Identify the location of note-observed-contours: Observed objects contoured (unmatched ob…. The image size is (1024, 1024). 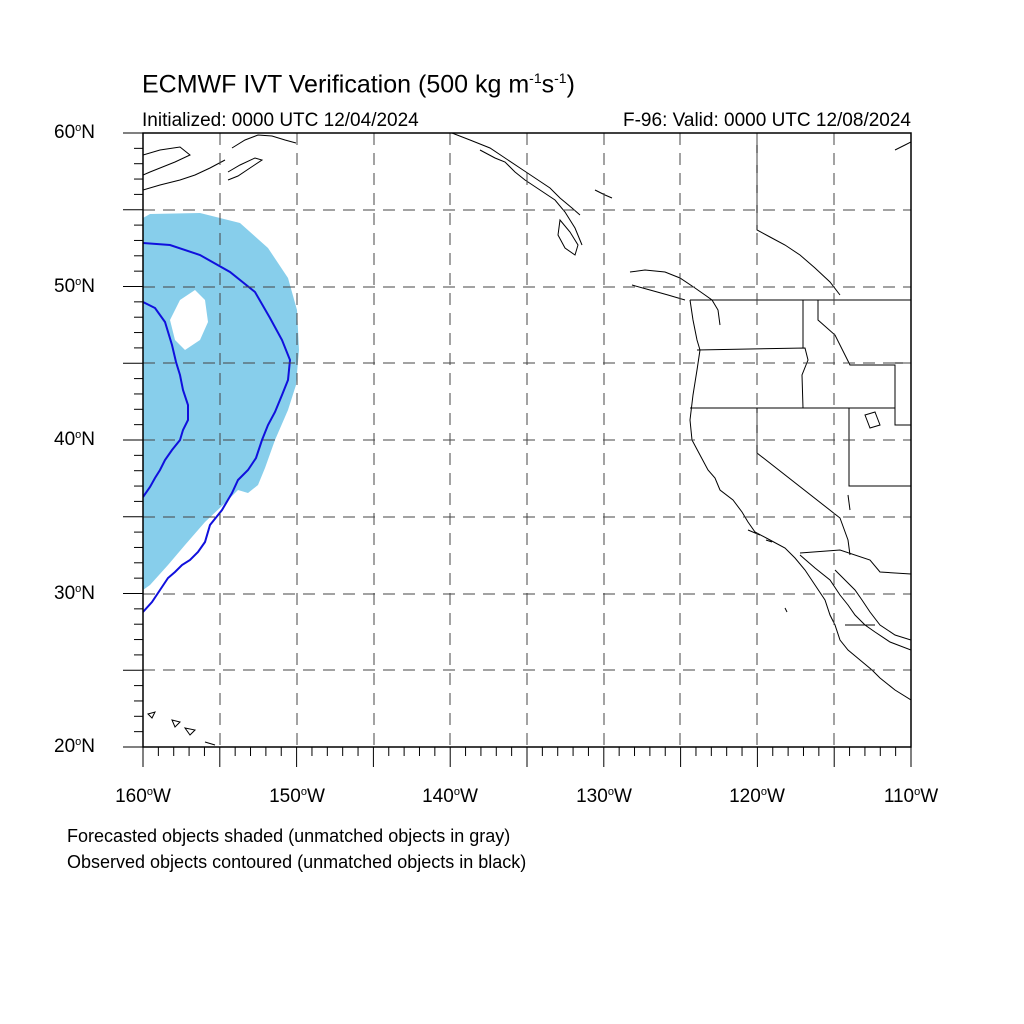
(297, 862).